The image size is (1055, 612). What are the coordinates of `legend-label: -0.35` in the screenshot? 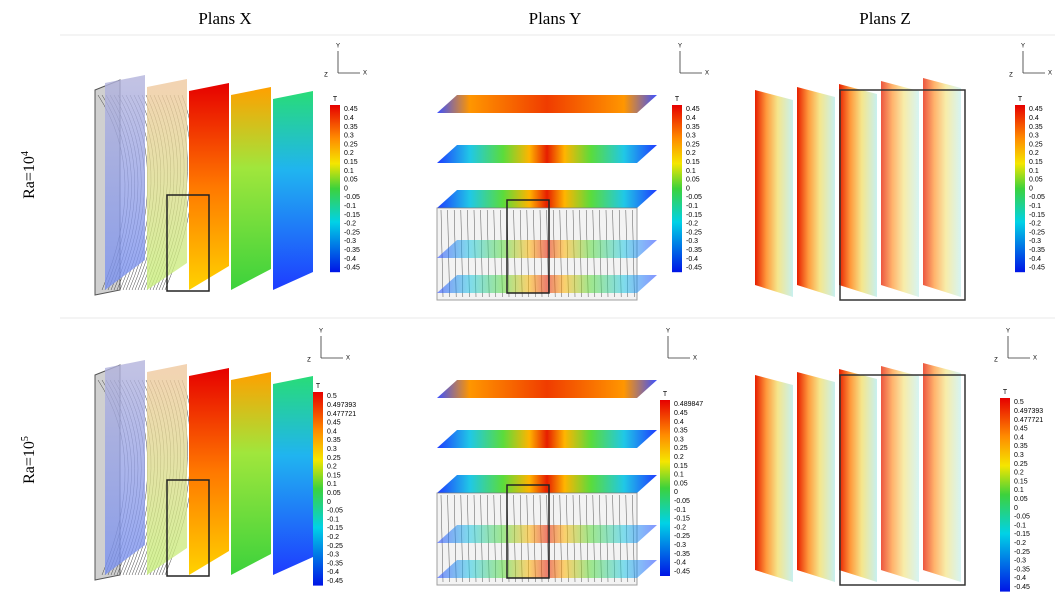 It's located at (682, 554).